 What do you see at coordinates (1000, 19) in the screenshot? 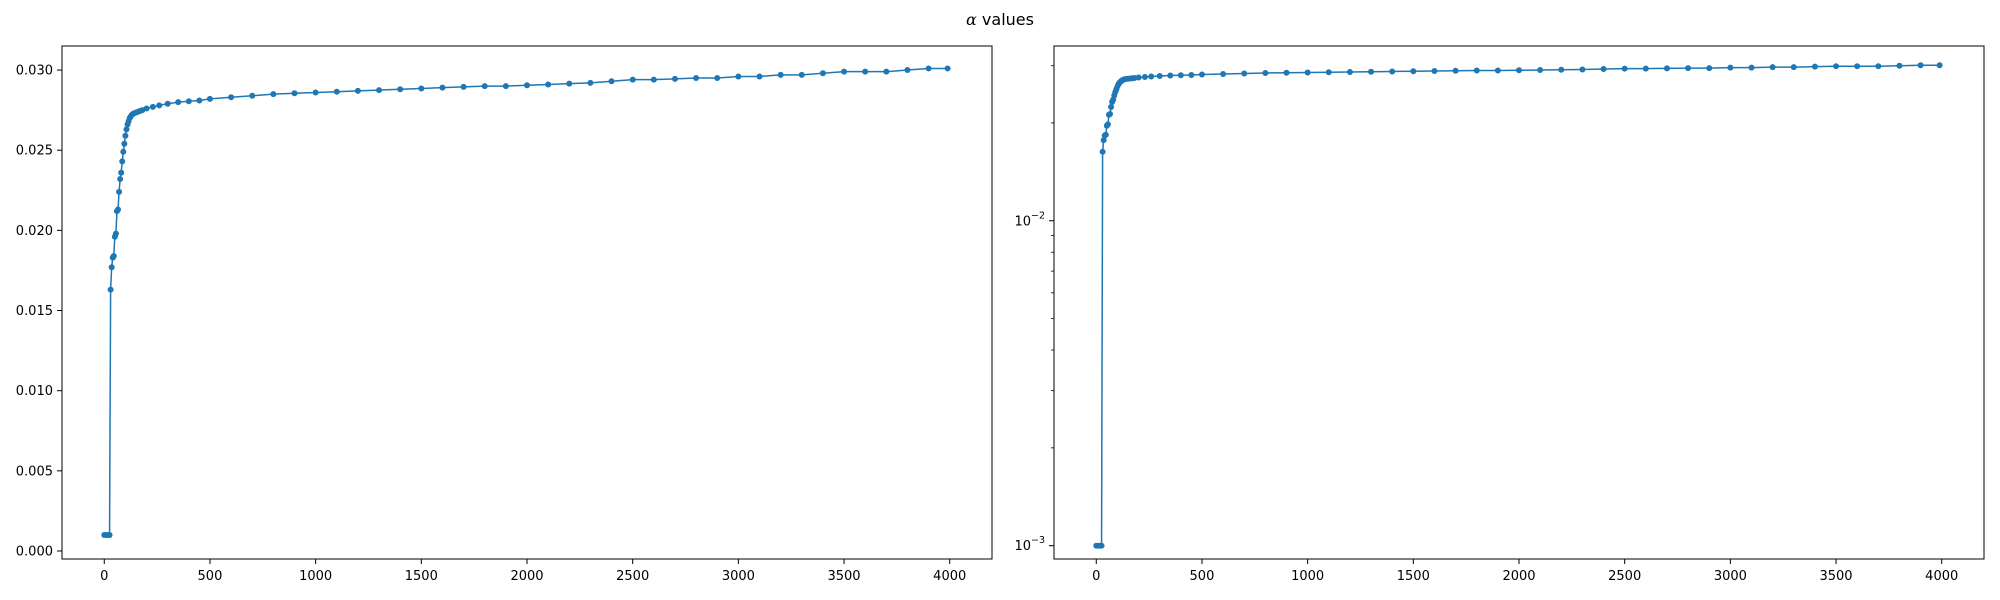
I see `figure-title: α values` at bounding box center [1000, 19].